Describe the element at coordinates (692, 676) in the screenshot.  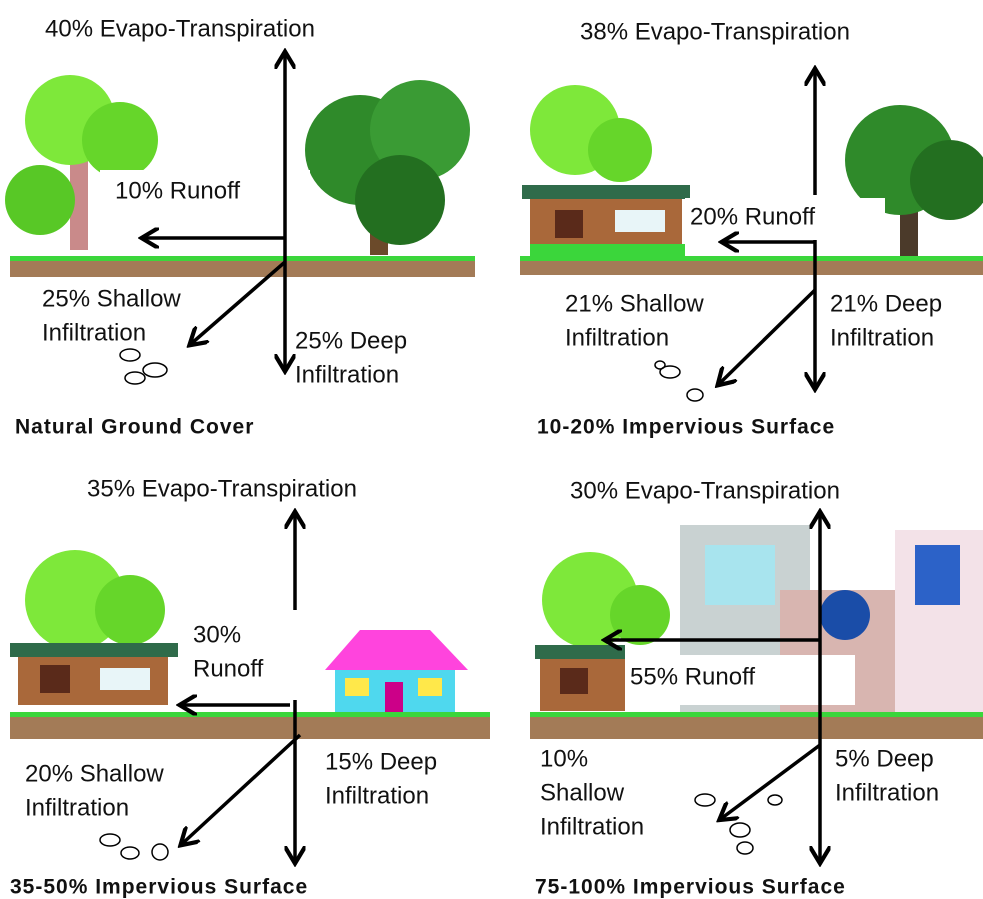
I see `runoff-label: 55% Runoff` at that location.